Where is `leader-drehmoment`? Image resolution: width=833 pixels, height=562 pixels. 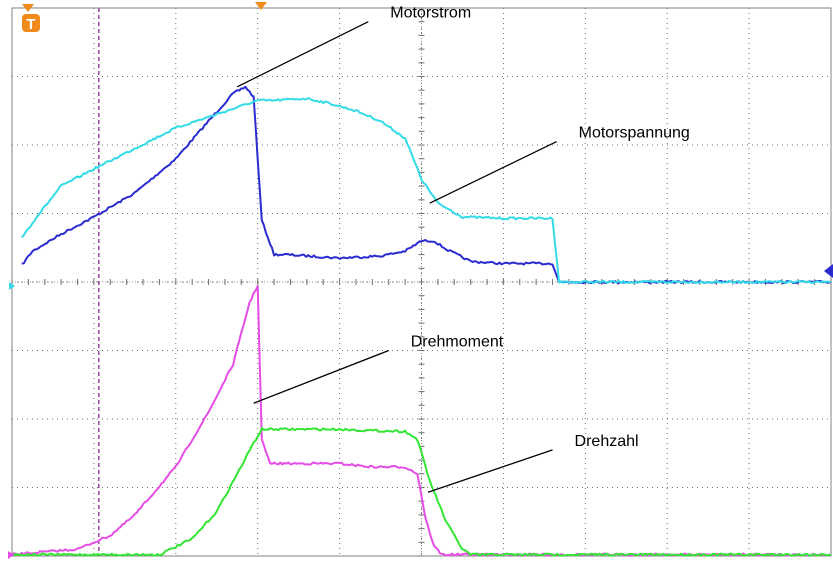
leader-drehmoment is located at coordinates (321, 376).